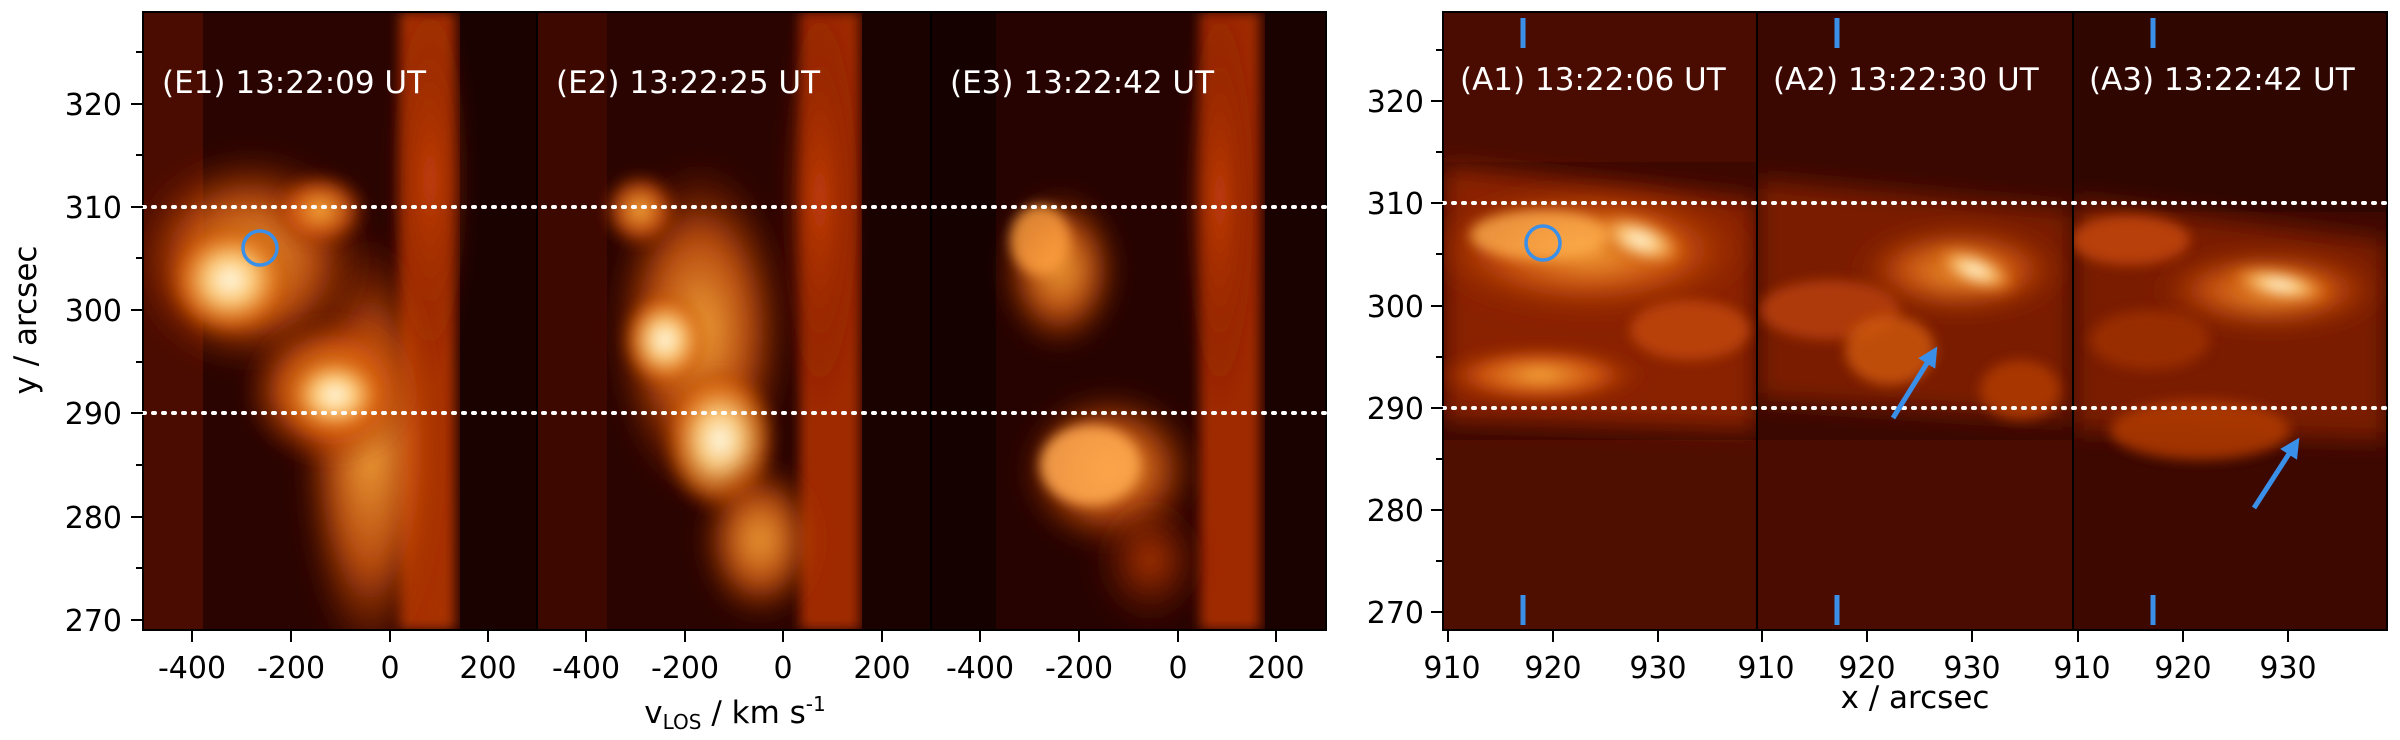 Image resolution: width=2400 pixels, height=740 pixels. I want to click on marker-circle-a1, so click(1543, 243).